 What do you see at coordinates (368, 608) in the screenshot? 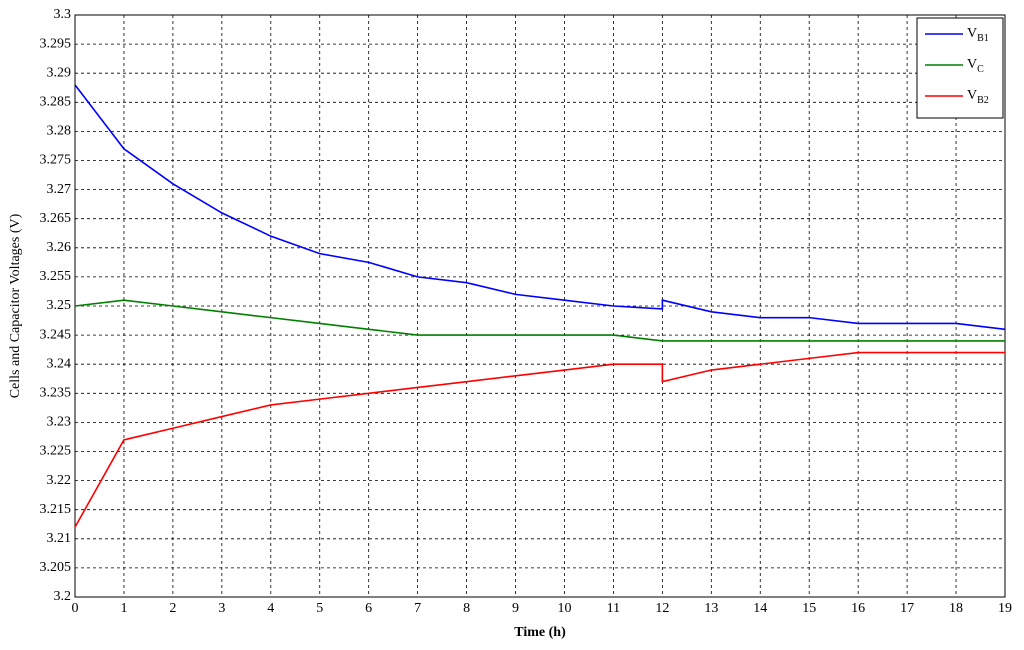
I see `x-tick-label: 6` at bounding box center [368, 608].